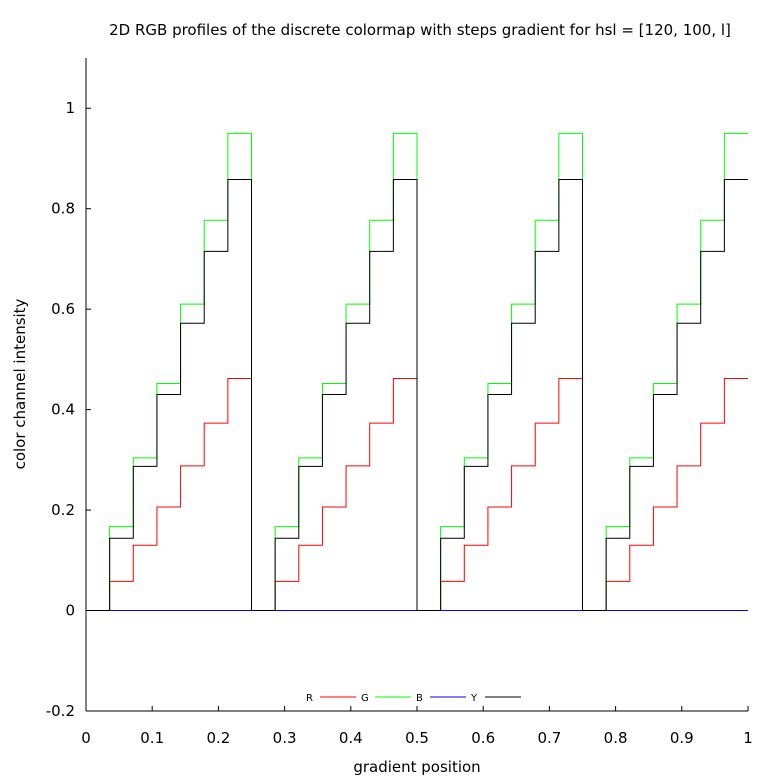 The height and width of the screenshot is (780, 780). Describe the element at coordinates (309, 698) in the screenshot. I see `legend-label-r: R` at that location.